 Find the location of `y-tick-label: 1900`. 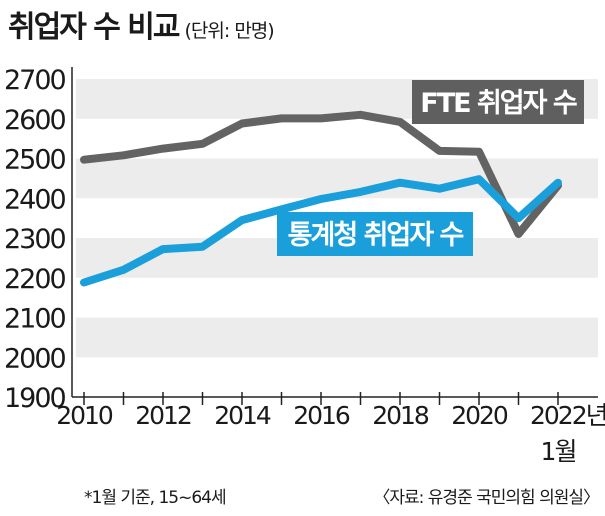

y-tick-label: 1900 is located at coordinates (35, 398).